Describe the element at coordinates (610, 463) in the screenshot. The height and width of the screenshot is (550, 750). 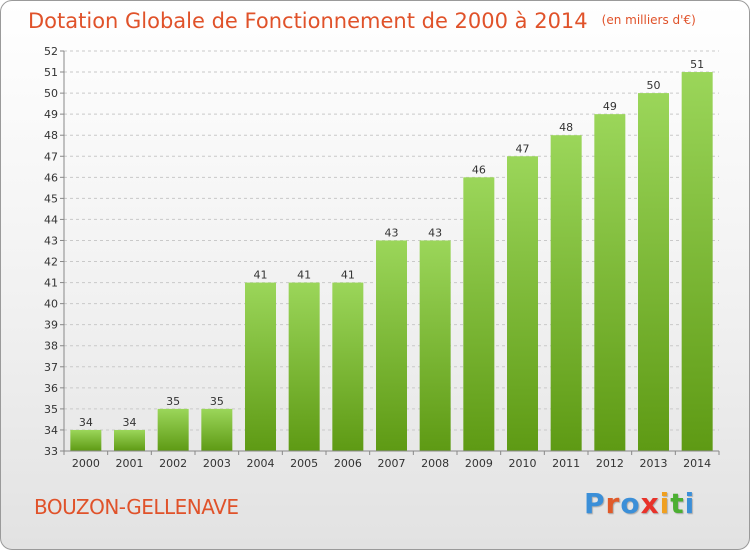
I see `x-tick-label: 2012` at that location.